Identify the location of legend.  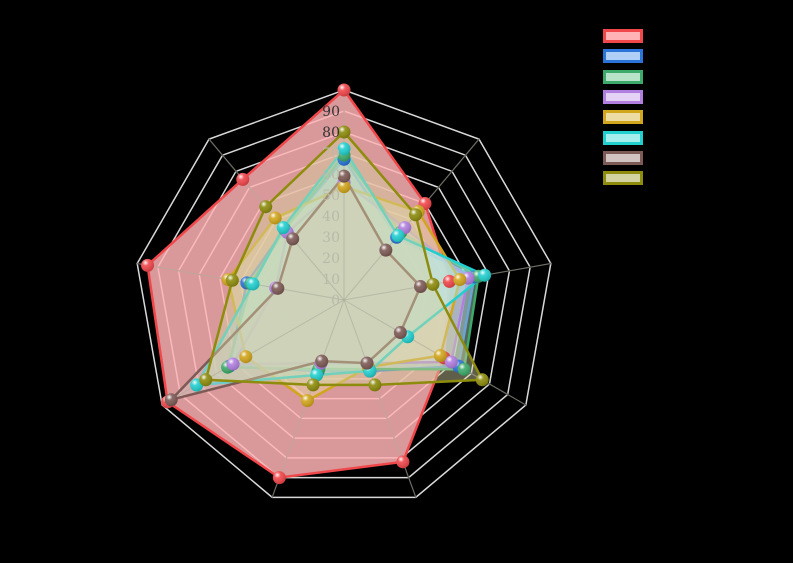
(627, 107).